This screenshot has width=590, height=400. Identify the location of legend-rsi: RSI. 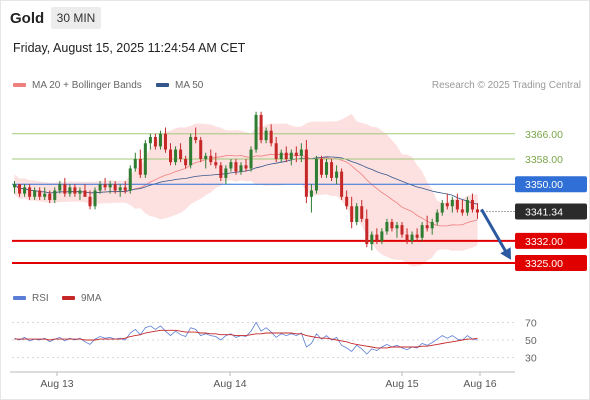
(31, 298).